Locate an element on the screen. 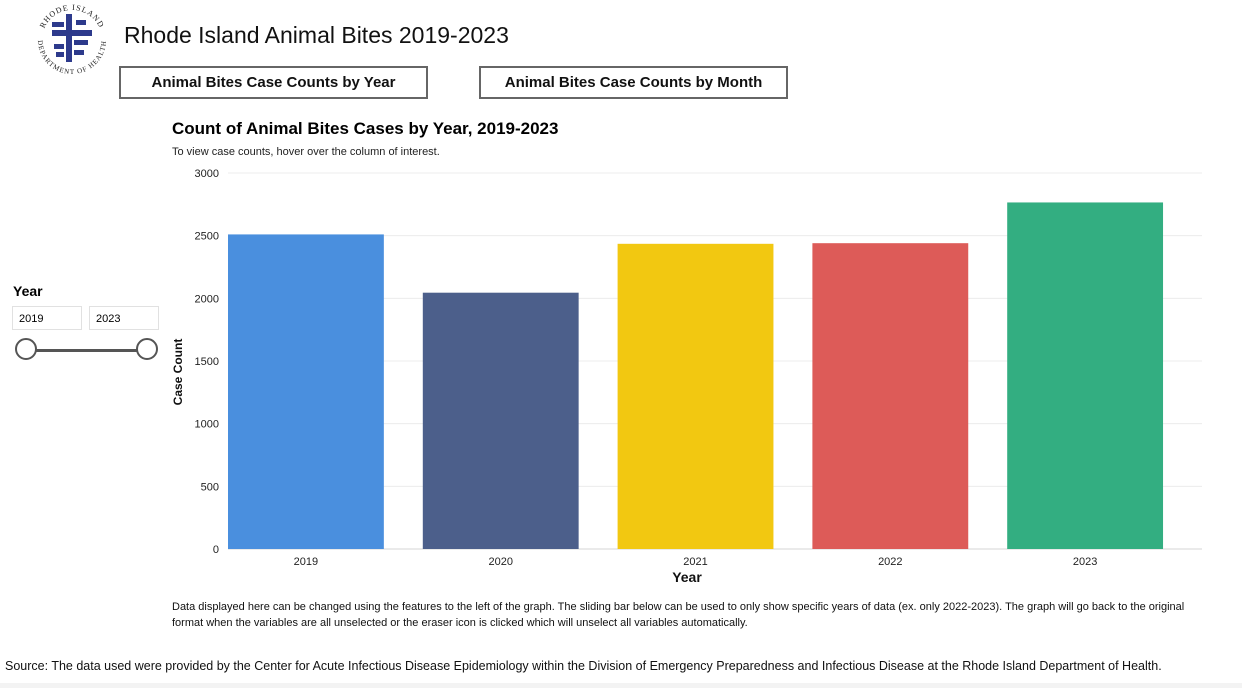 The width and height of the screenshot is (1242, 688). y-tick-label: 1000 is located at coordinates (207, 425).